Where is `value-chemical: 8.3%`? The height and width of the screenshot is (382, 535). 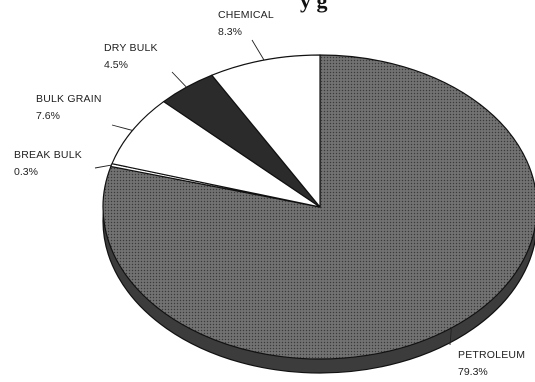
value-chemical: 8.3% is located at coordinates (230, 32).